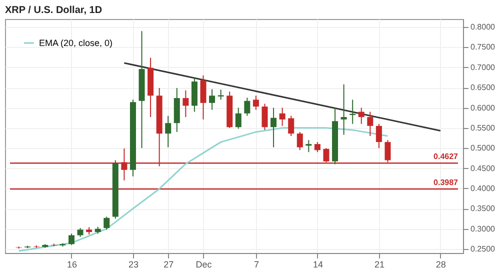  What do you see at coordinates (133, 265) in the screenshot?
I see `x-tick-label: 23` at bounding box center [133, 265].